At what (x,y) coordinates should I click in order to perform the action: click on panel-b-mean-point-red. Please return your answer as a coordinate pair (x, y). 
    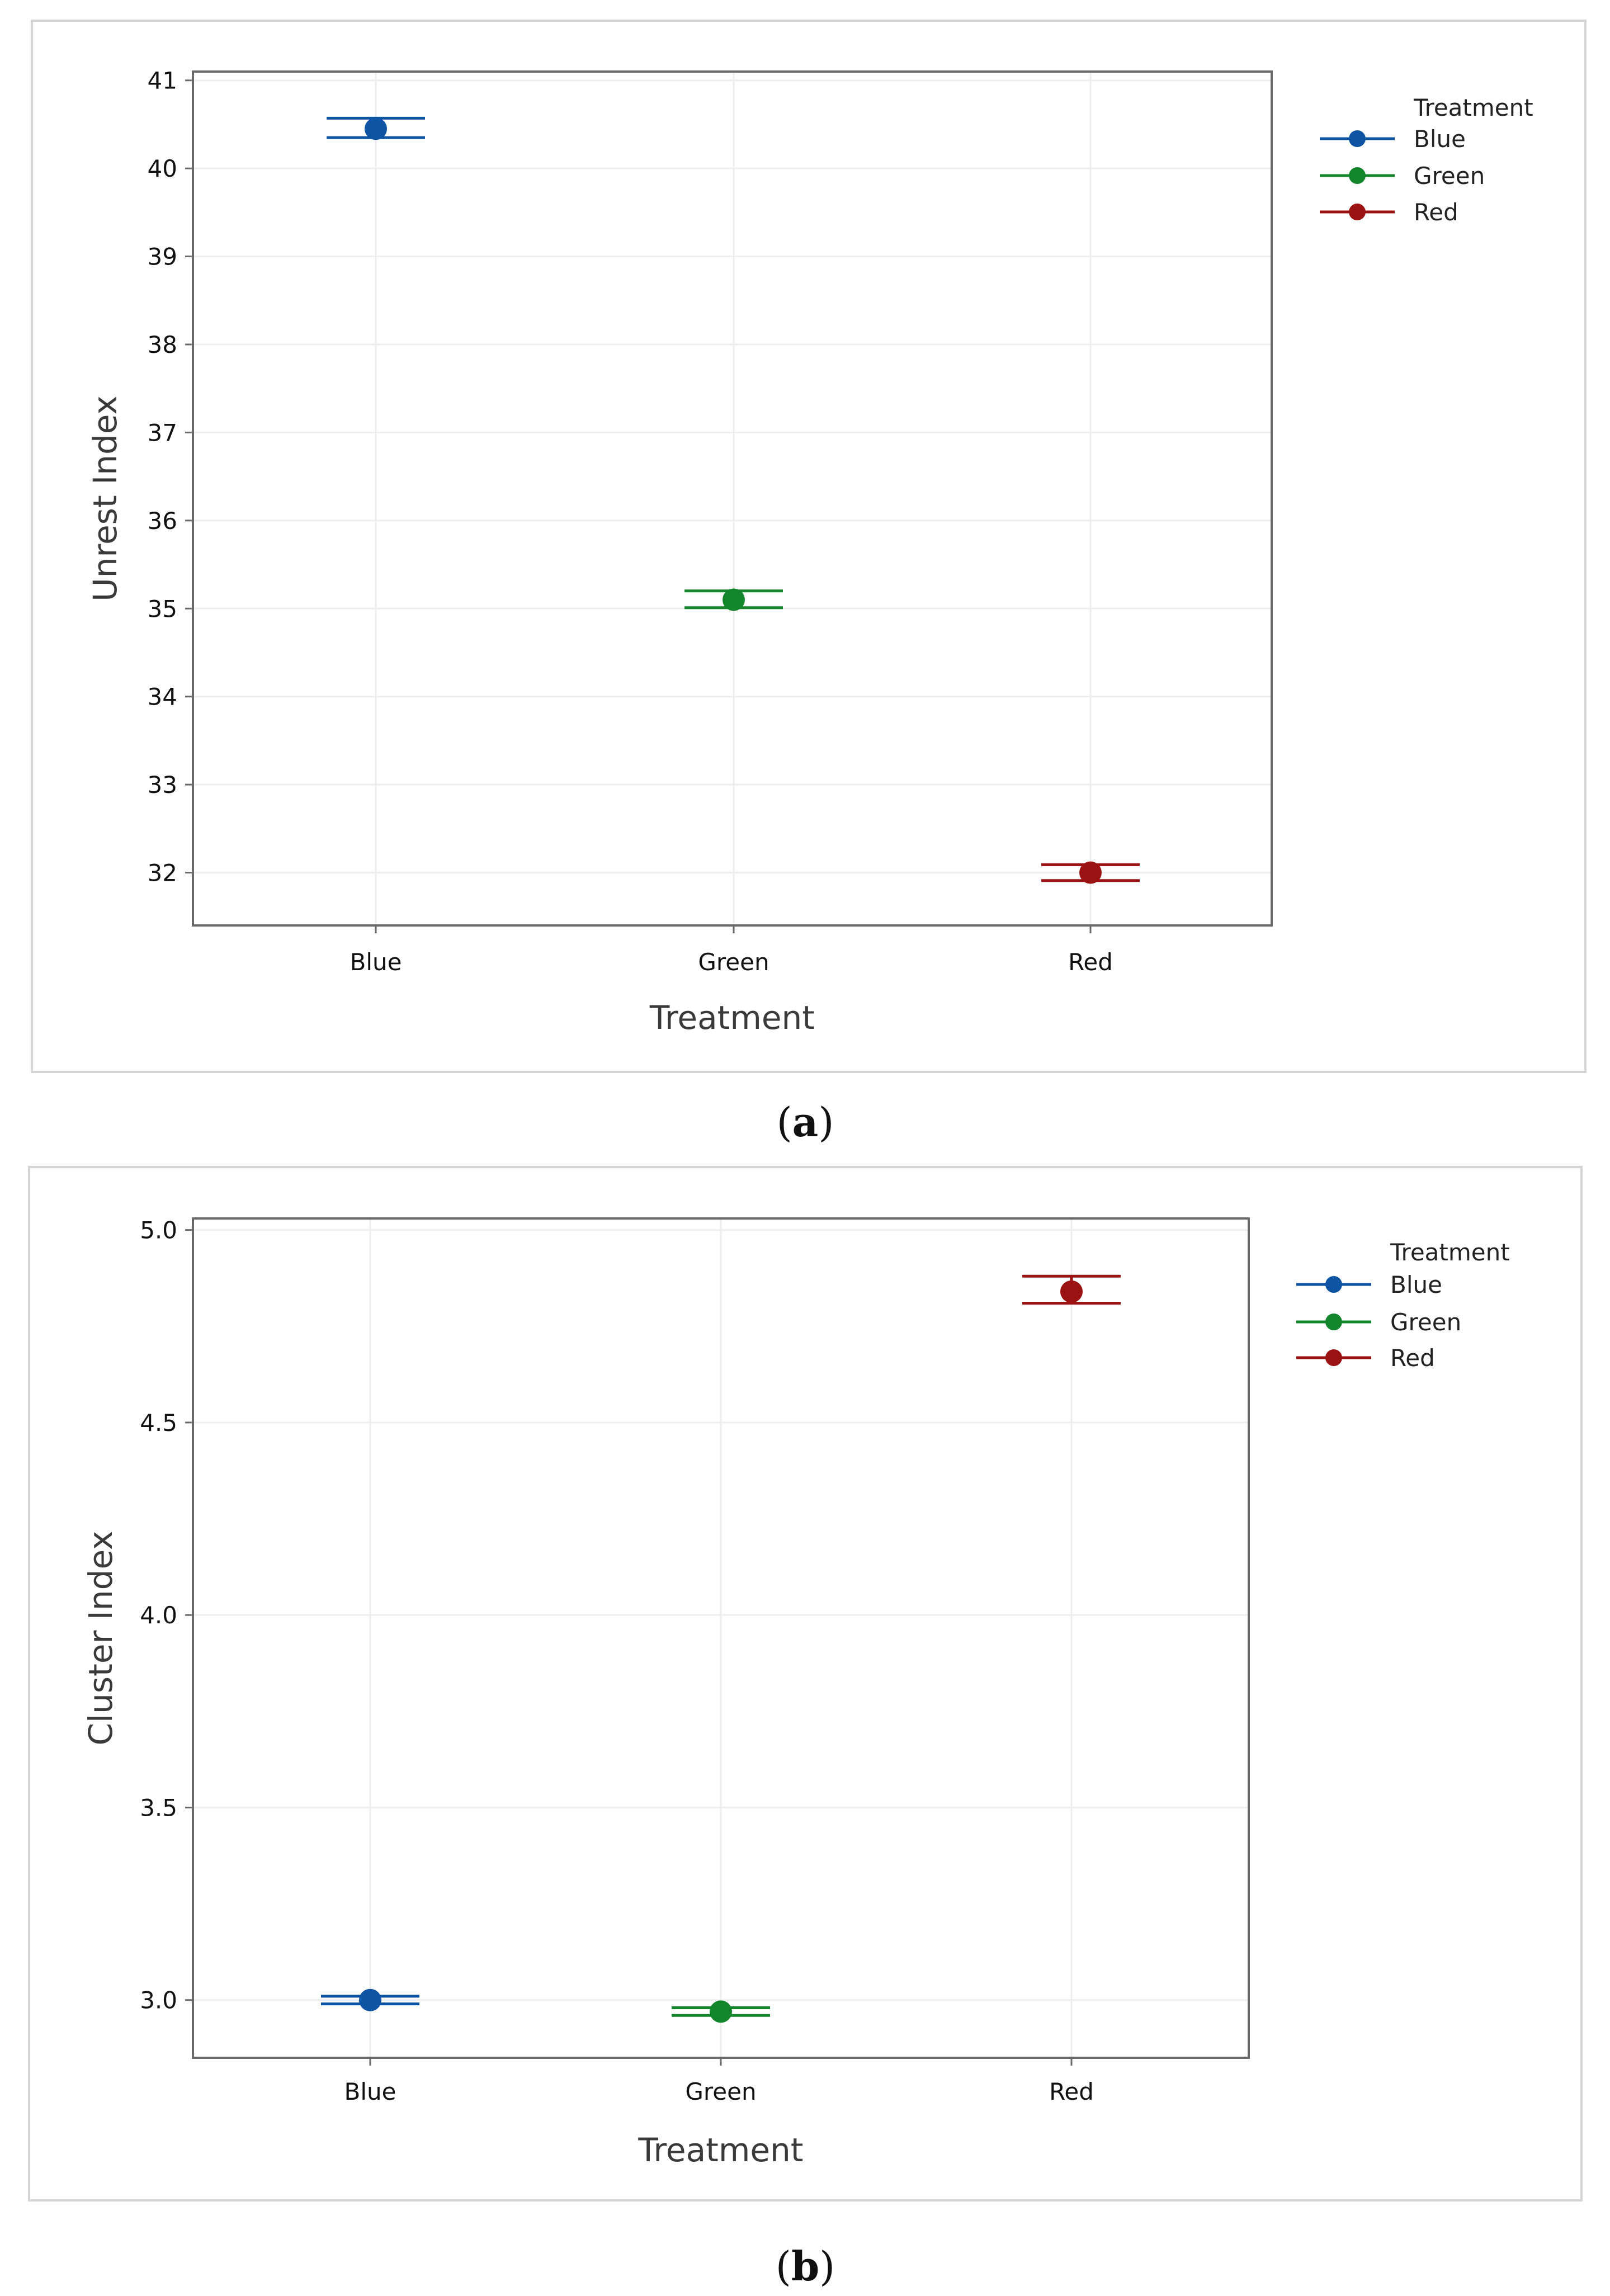
    Looking at the image, I should click on (1071, 1291).